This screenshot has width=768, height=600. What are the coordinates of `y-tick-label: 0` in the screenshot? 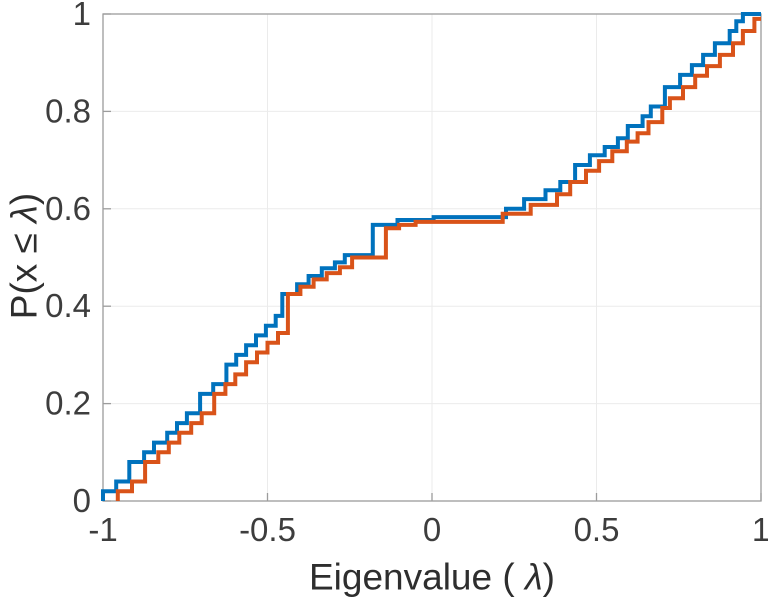 It's located at (82, 500).